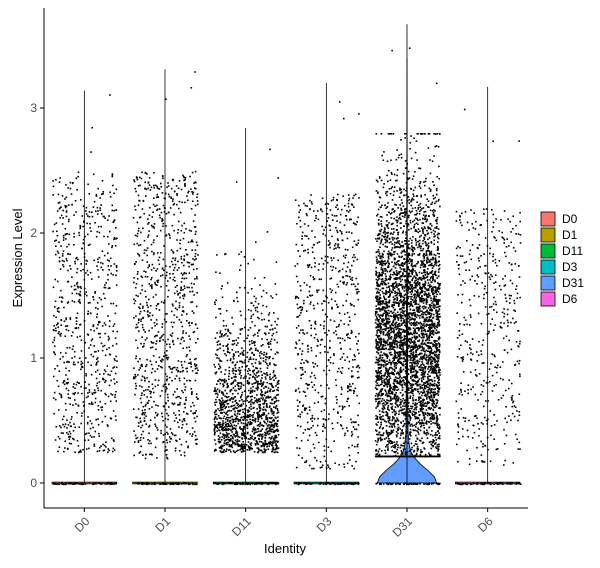 The height and width of the screenshot is (568, 600). I want to click on legend: D0 D1 D11 D3 D31 D6, so click(562, 259).